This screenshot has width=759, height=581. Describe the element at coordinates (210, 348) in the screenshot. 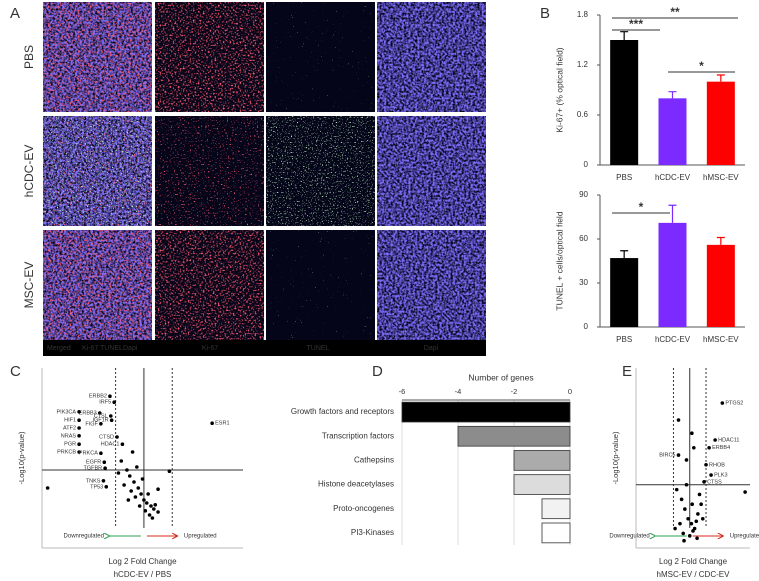

I see `column-label: Ki-67` at that location.